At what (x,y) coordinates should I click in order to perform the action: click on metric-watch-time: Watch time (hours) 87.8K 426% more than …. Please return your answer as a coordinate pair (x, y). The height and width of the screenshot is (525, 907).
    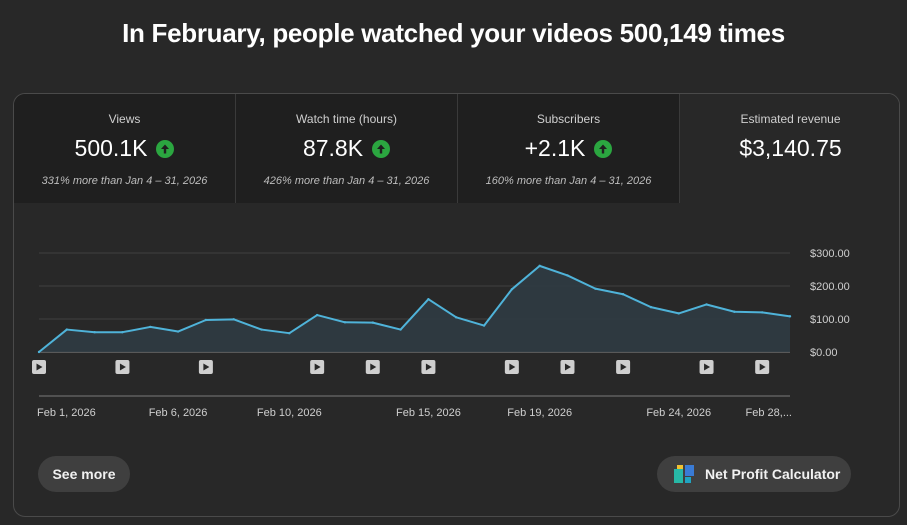
    Looking at the image, I should click on (347, 148).